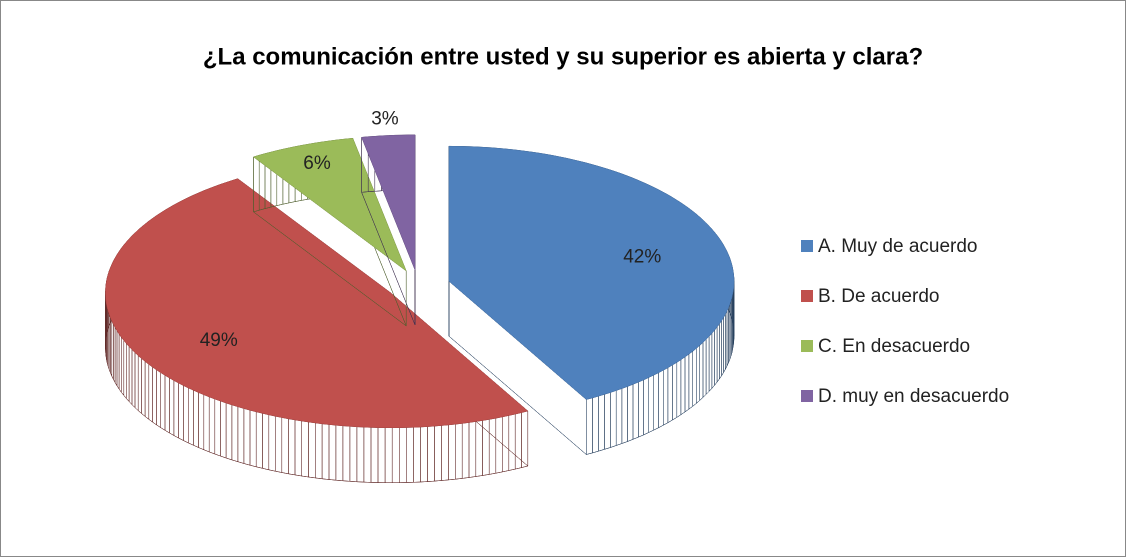 The width and height of the screenshot is (1126, 557). What do you see at coordinates (385, 118) in the screenshot?
I see `data-label: 3%` at bounding box center [385, 118].